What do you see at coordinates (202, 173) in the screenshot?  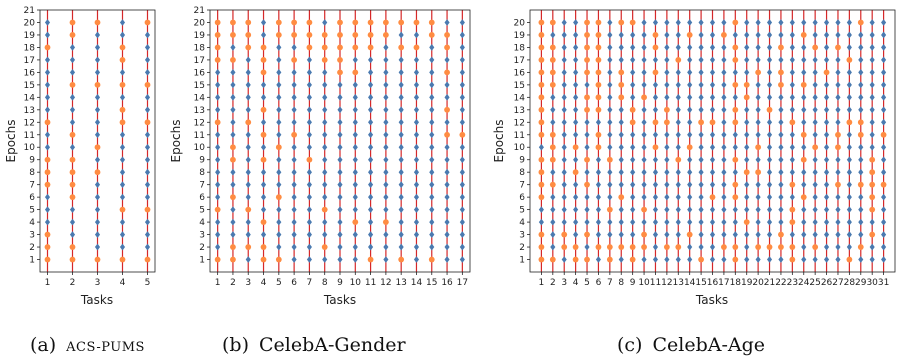 I see `plot-b-ytick-label: 8` at bounding box center [202, 173].